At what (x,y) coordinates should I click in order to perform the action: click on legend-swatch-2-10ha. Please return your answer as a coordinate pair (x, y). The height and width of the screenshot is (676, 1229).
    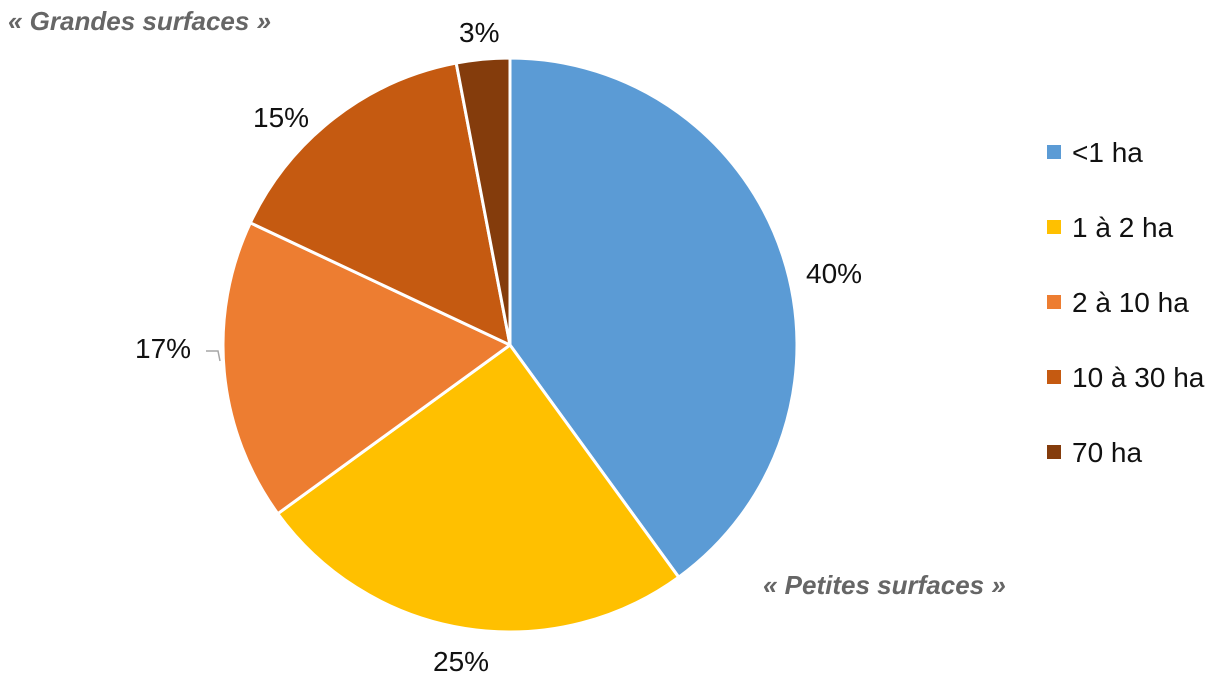
    Looking at the image, I should click on (1054, 302).